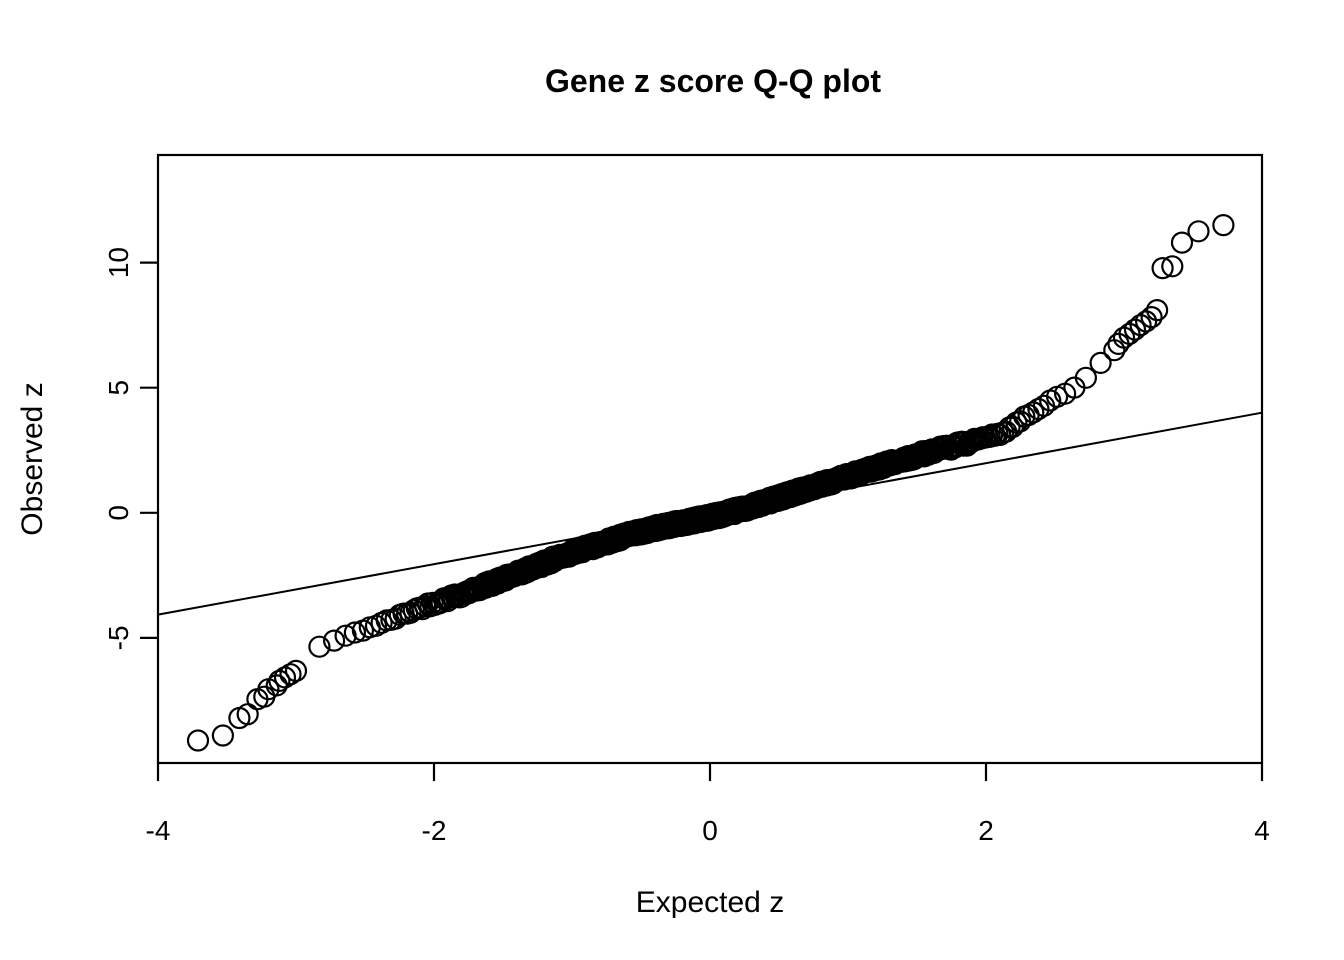 The height and width of the screenshot is (960, 1344). What do you see at coordinates (1262, 830) in the screenshot?
I see `x-tick-label: 4` at bounding box center [1262, 830].